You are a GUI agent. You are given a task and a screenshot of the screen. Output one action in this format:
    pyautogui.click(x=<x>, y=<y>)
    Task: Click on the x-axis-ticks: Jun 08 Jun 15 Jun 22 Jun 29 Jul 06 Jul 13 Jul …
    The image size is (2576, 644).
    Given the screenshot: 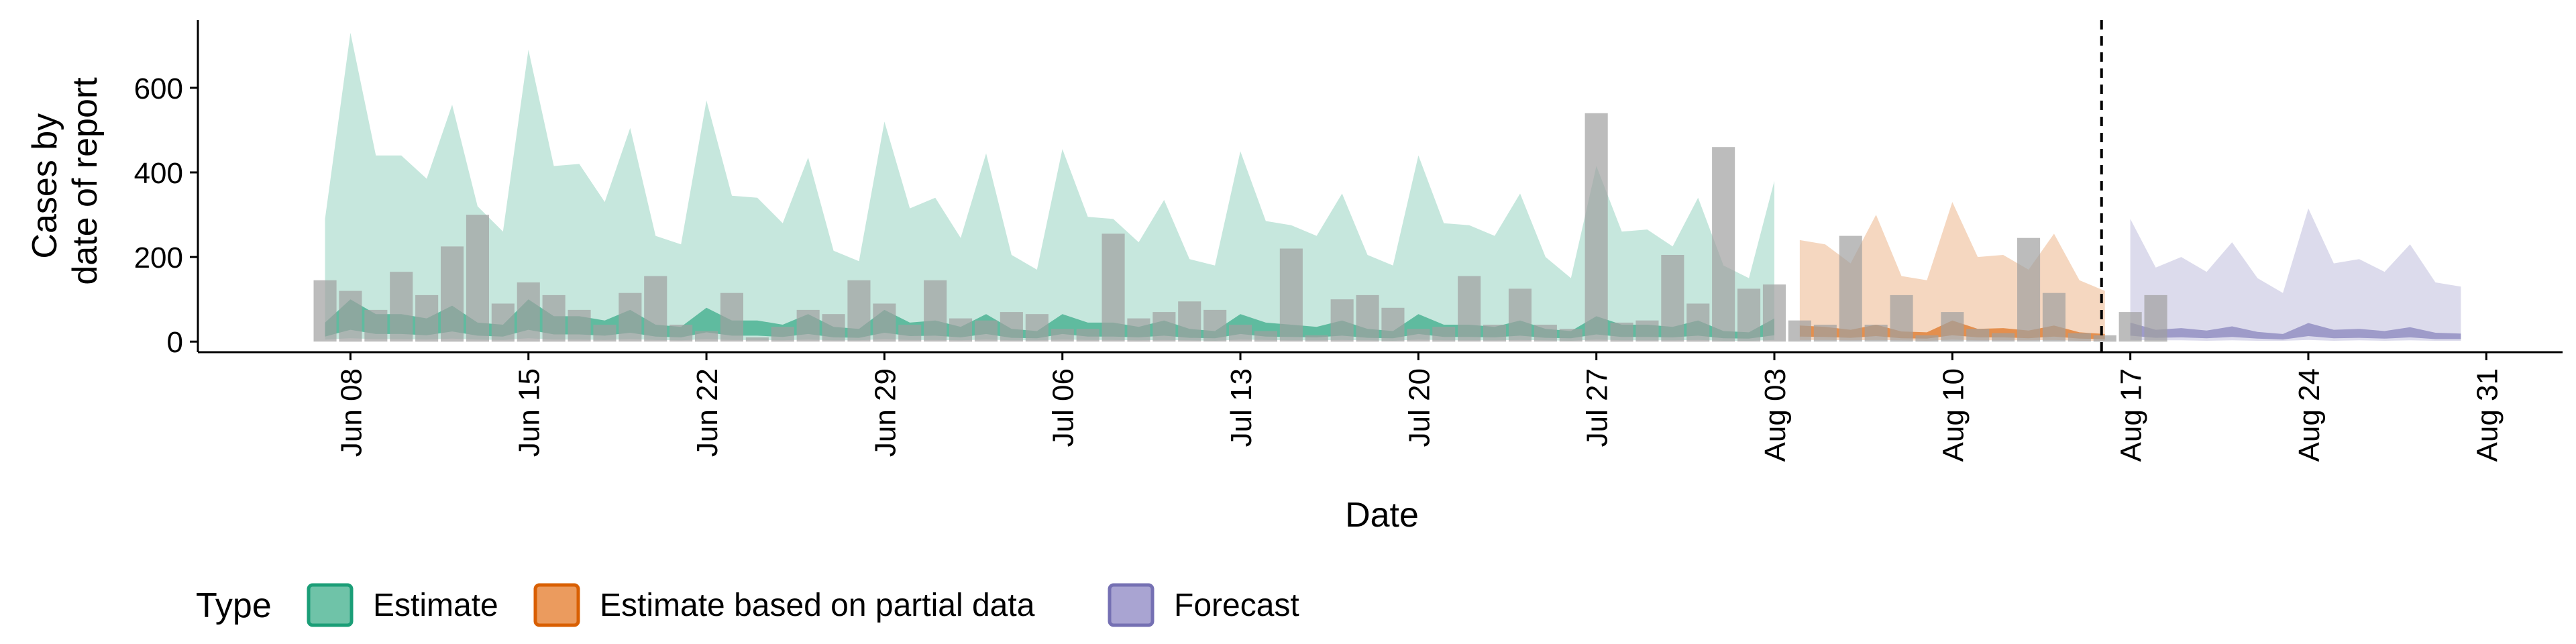 What is the action you would take?
    pyautogui.click(x=1419, y=407)
    